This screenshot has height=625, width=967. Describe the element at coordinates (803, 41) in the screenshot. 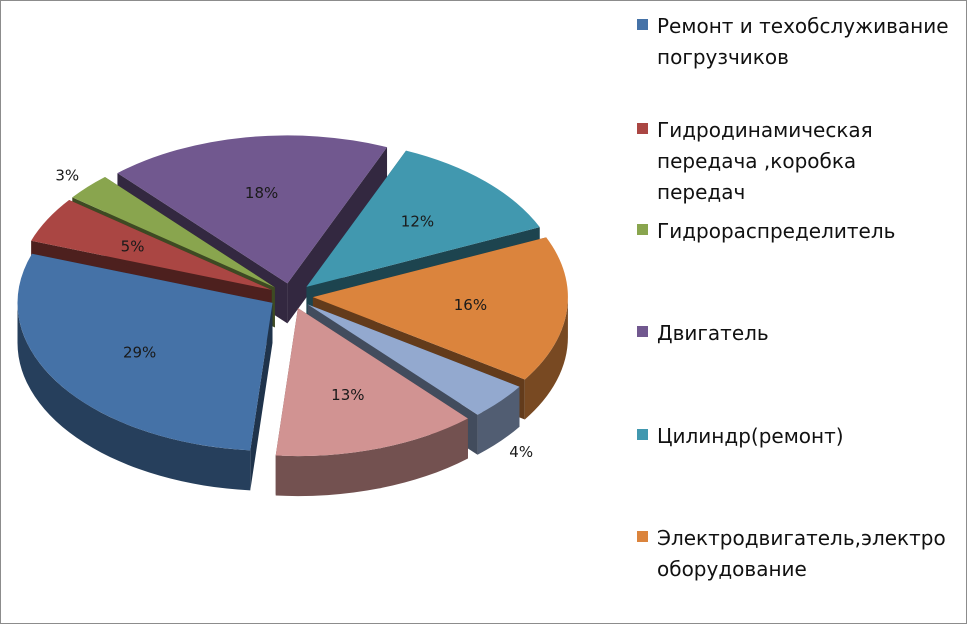

I see `legend-label: Ремонт и техобслуживание погрузчиков` at that location.